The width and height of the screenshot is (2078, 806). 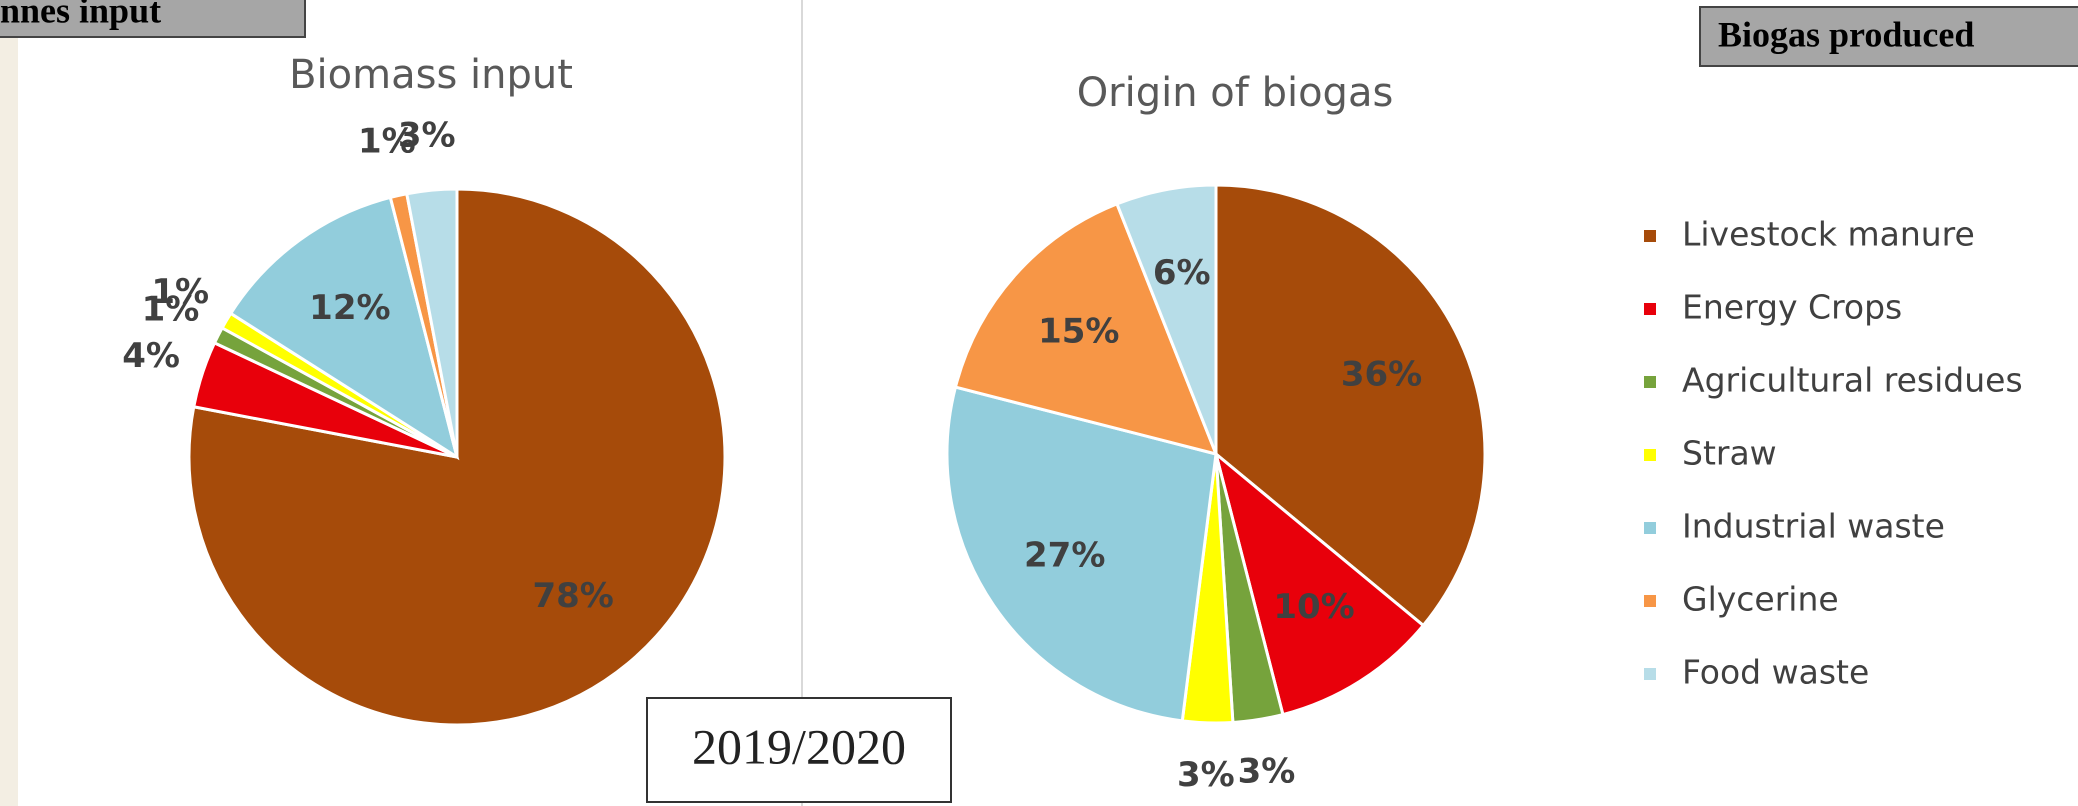 I want to click on legend-label: Energy Crops, so click(x=1792, y=307).